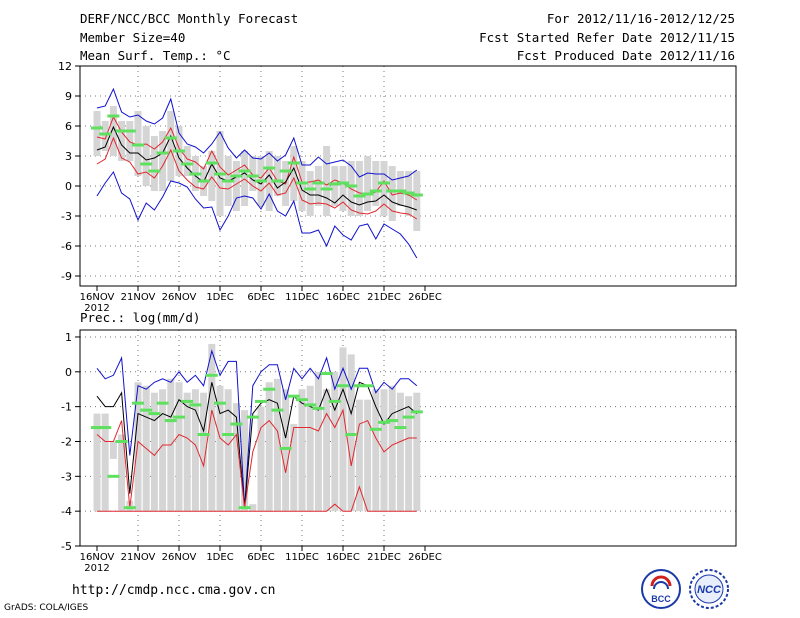 This screenshot has width=800, height=618. Describe the element at coordinates (66, 511) in the screenshot. I see `prec-ytick-label: -4` at that location.